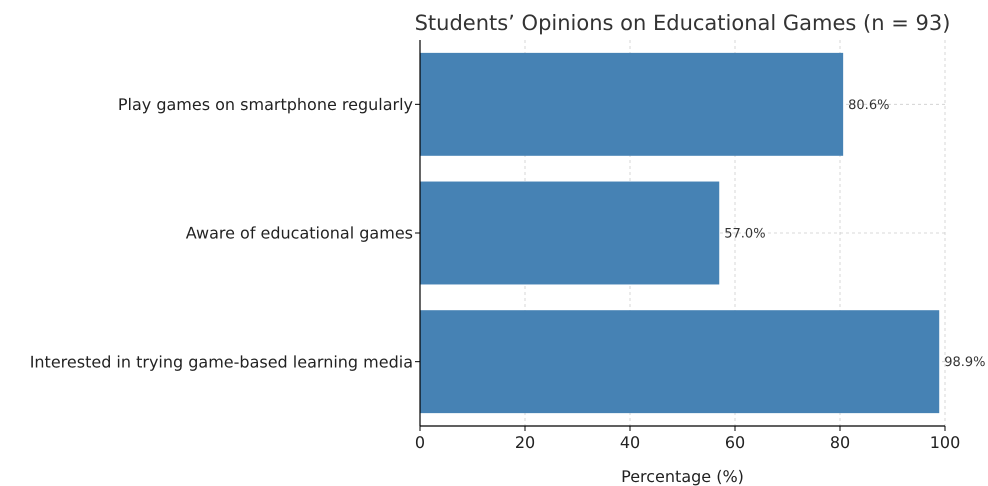 The image size is (988, 486). What do you see at coordinates (745, 234) in the screenshot?
I see `data-label: 57.0%` at bounding box center [745, 234].